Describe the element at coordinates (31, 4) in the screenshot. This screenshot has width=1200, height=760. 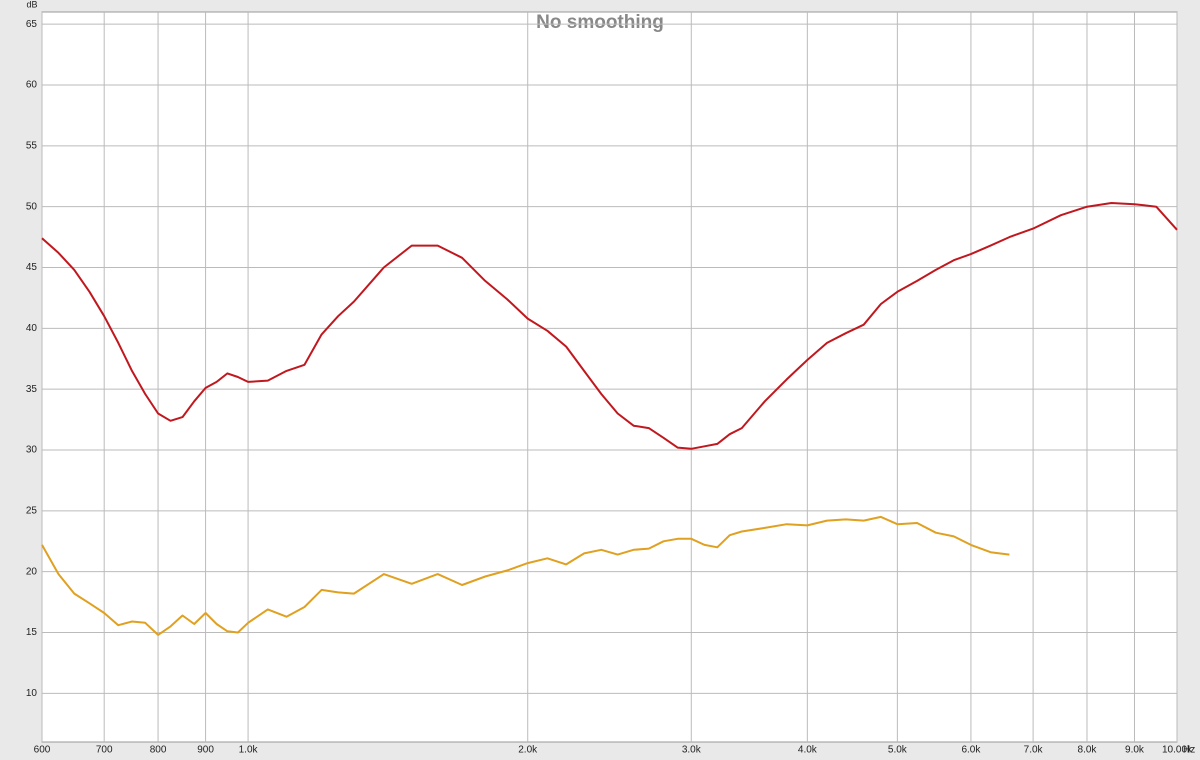
I see `y-axis-label: dB` at that location.